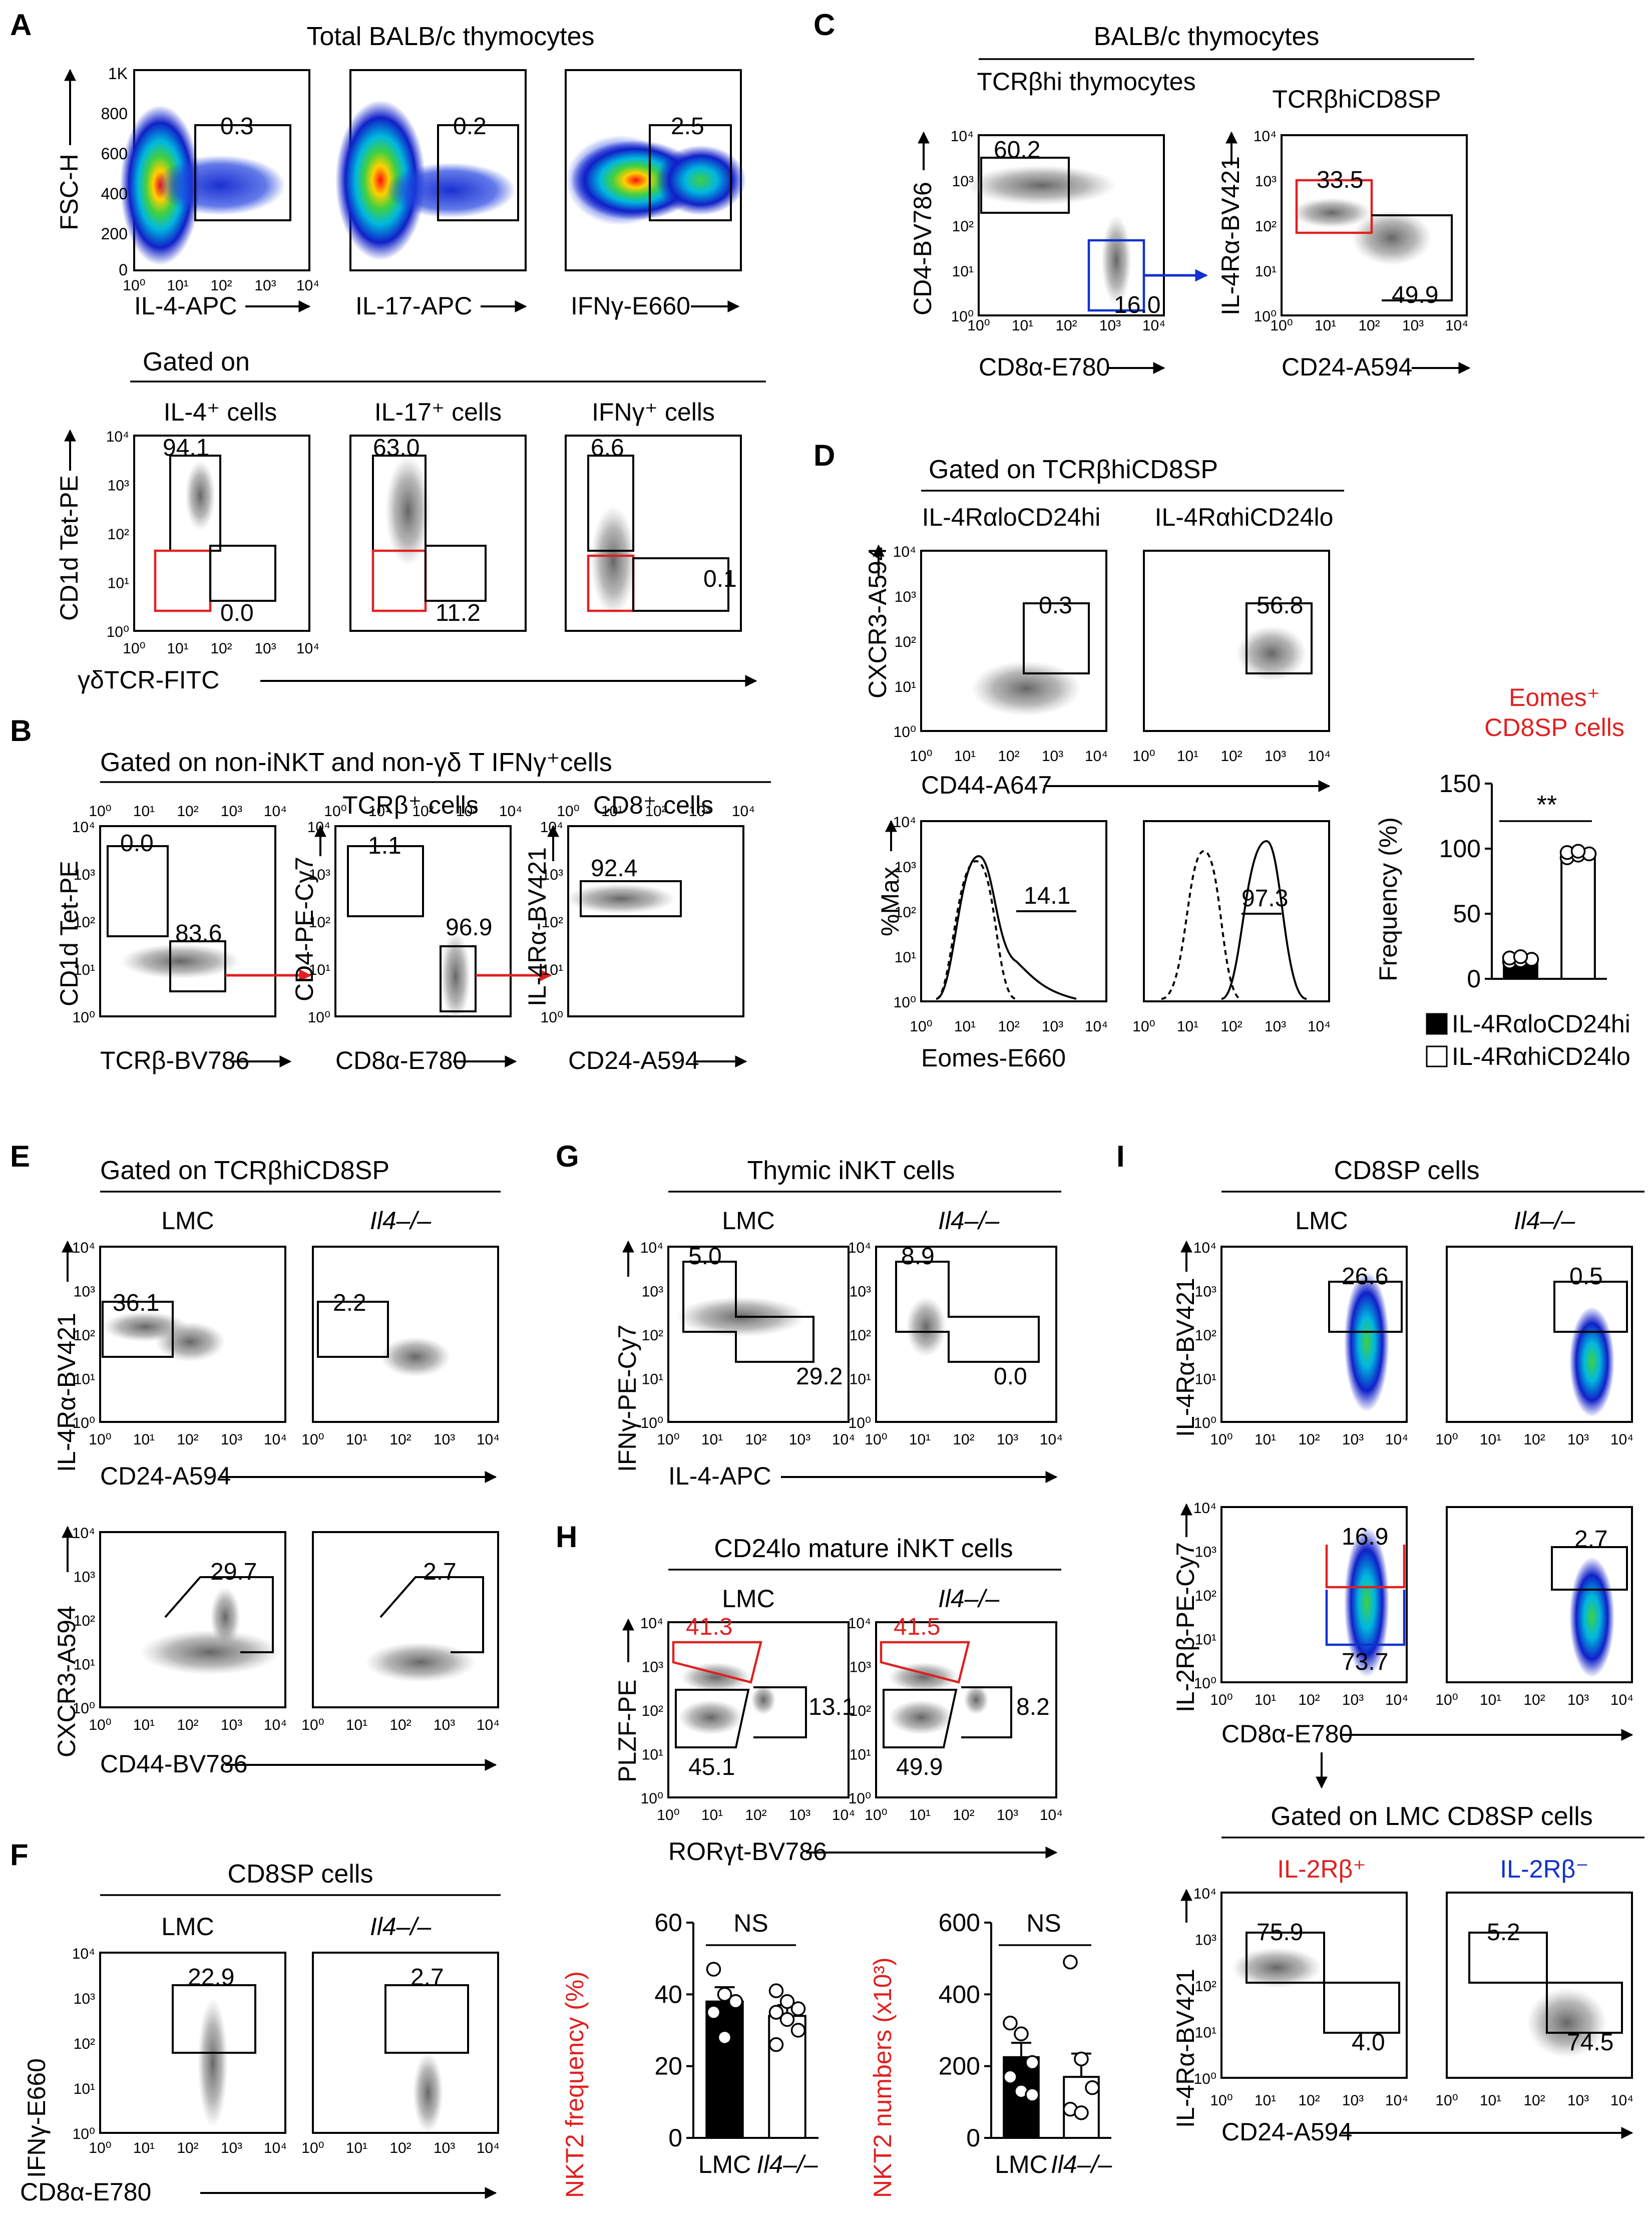 The image size is (1652, 2214). What do you see at coordinates (221, 286) in the screenshot?
I see `x-tick-labels: 10⁰ 10¹ 10² 10³ 10⁴` at bounding box center [221, 286].